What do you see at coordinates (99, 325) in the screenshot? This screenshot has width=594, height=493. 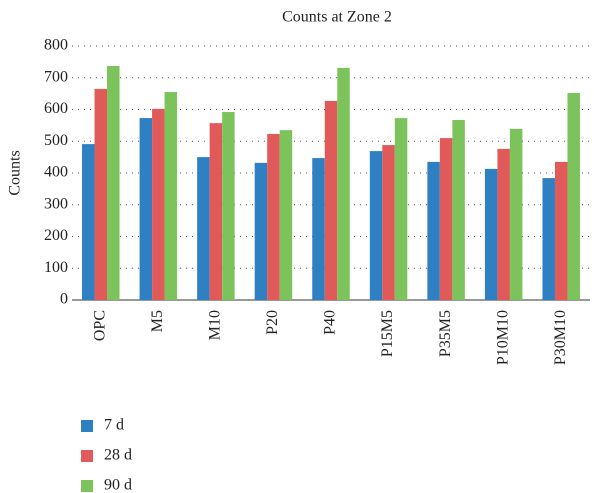 I see `x-tick-label: OPC` at bounding box center [99, 325].